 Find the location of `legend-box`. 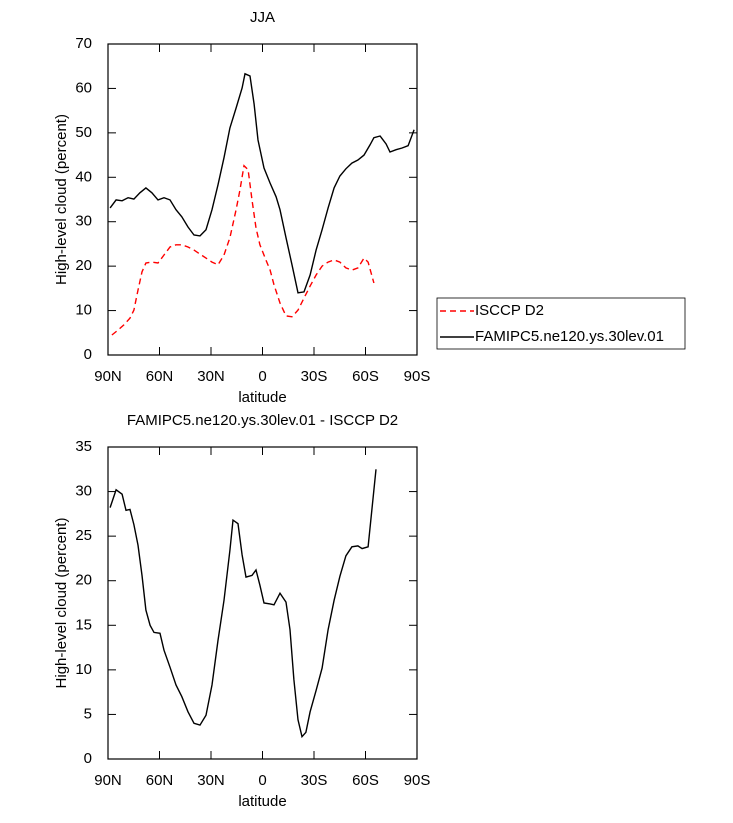

legend-box is located at coordinates (561, 323).